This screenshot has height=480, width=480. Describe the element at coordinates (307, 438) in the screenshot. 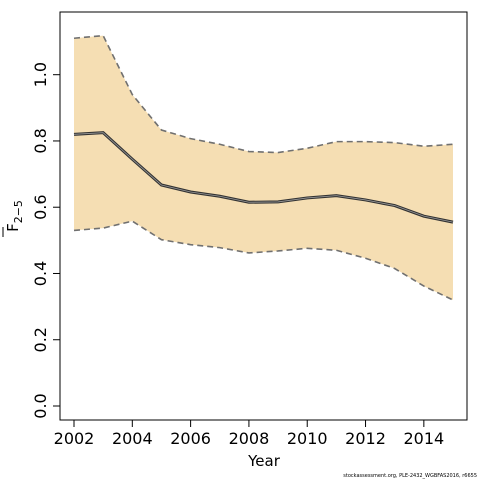

I see `x-tick-label: 2010` at that location.